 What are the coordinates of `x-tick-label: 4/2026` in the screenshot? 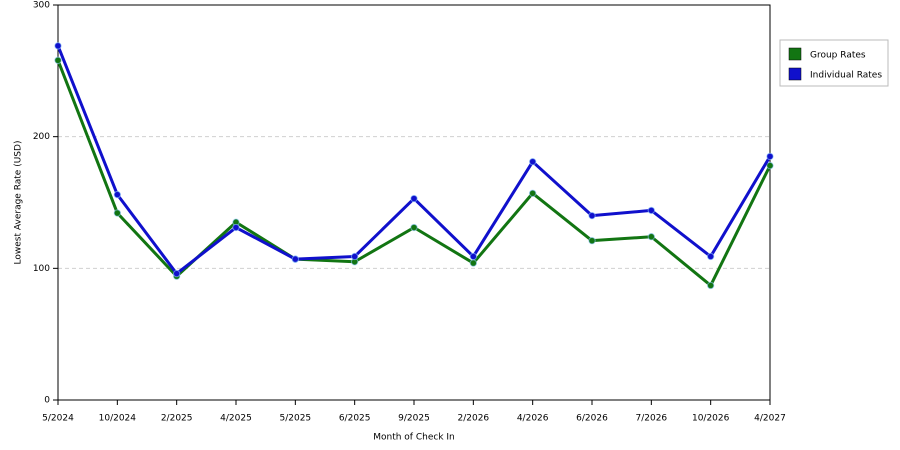 It's located at (533, 419).